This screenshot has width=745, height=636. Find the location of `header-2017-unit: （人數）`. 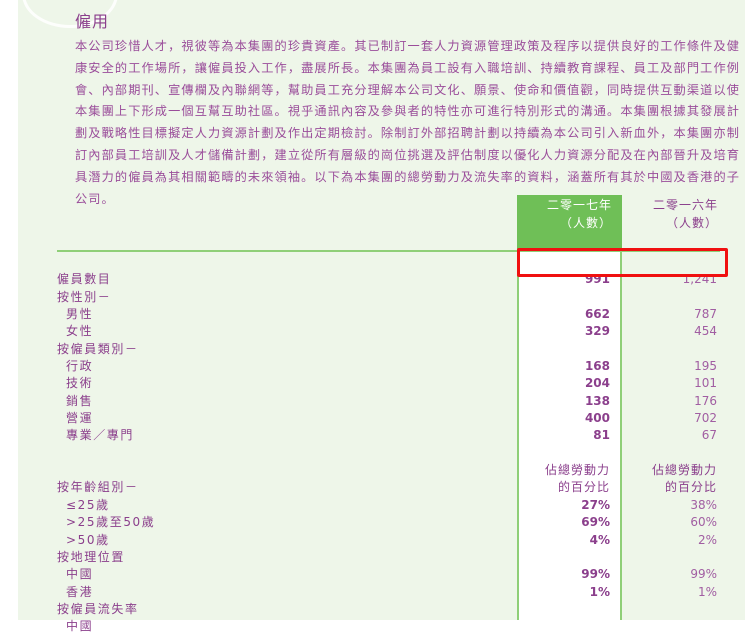

header-2017-unit: （人數） is located at coordinates (585, 223).